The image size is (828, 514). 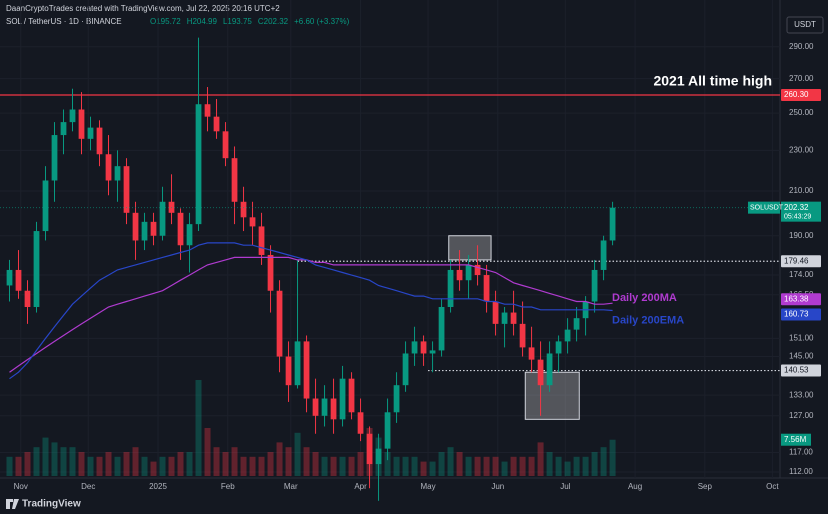 I want to click on y-tick-label: 127.00, so click(x=801, y=415).